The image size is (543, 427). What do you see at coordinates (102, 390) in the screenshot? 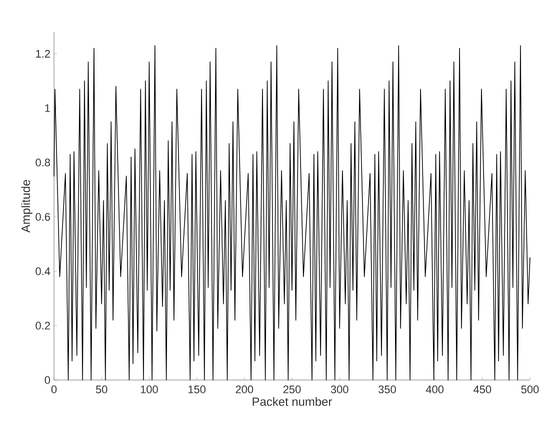
I see `x-tick-label: 50` at bounding box center [102, 390].